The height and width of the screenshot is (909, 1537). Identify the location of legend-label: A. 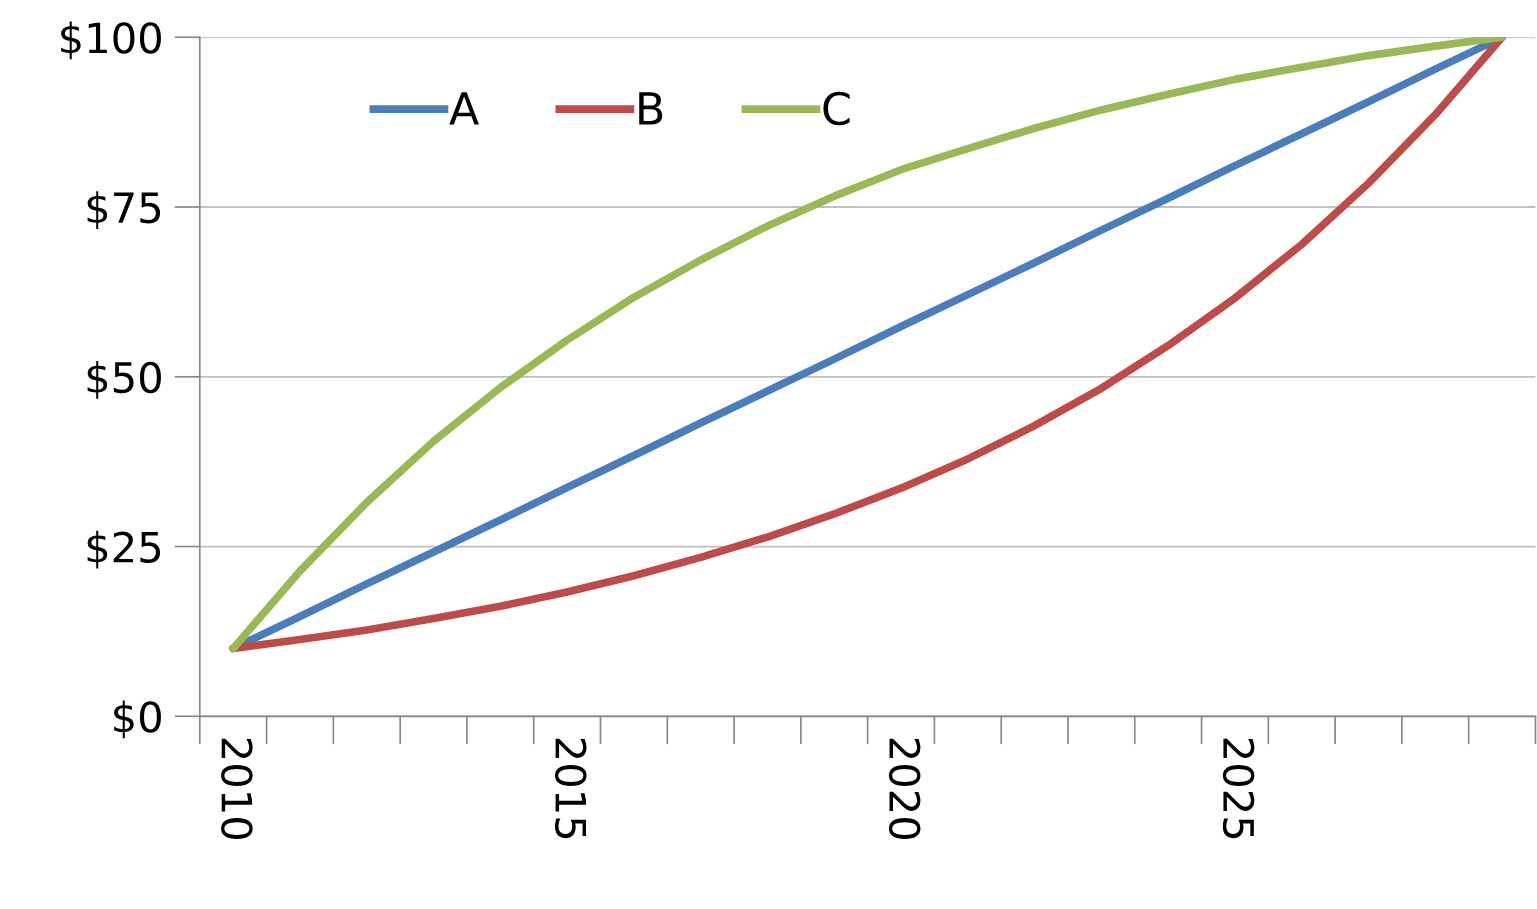
(464, 108).